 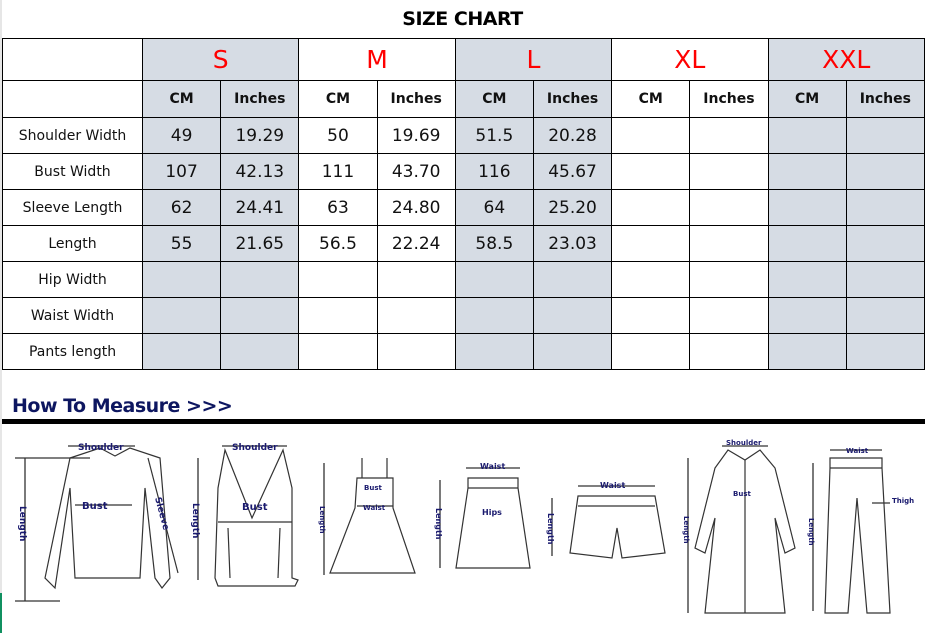 What do you see at coordinates (220, 59) in the screenshot?
I see `size-header-s: S` at bounding box center [220, 59].